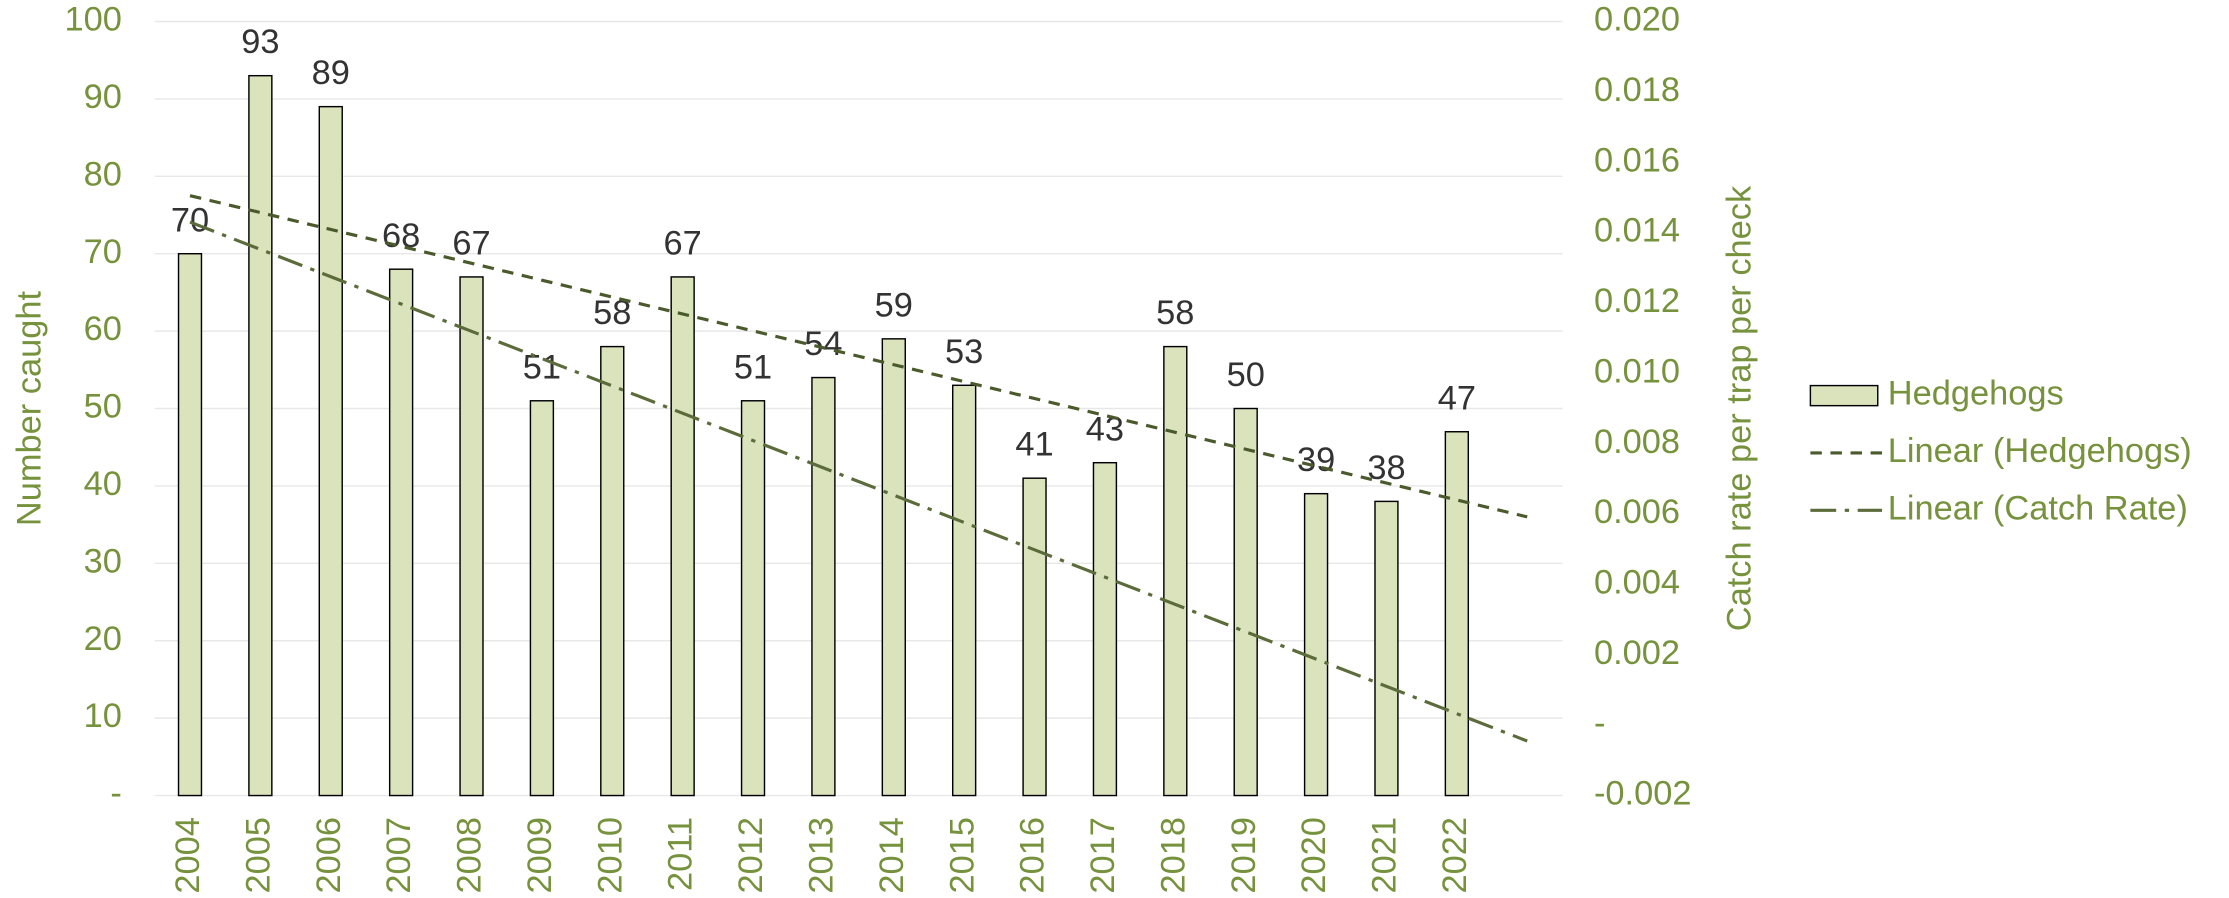 The width and height of the screenshot is (2229, 898). What do you see at coordinates (1637, 90) in the screenshot?
I see `y2-tick-label: 0.018` at bounding box center [1637, 90].